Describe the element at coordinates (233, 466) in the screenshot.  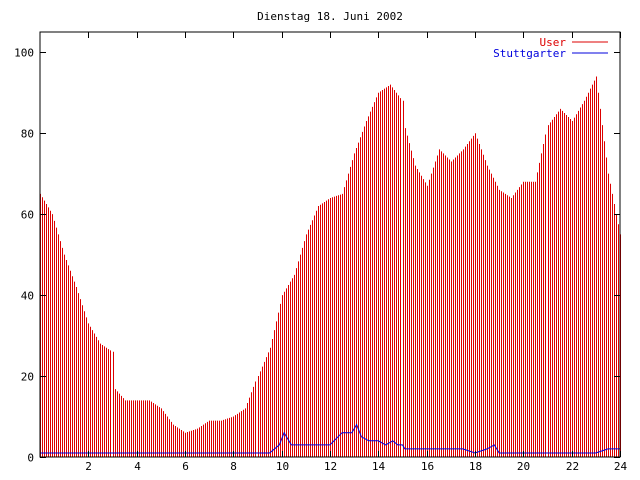
I see `x-tick-label: 8` at that location.